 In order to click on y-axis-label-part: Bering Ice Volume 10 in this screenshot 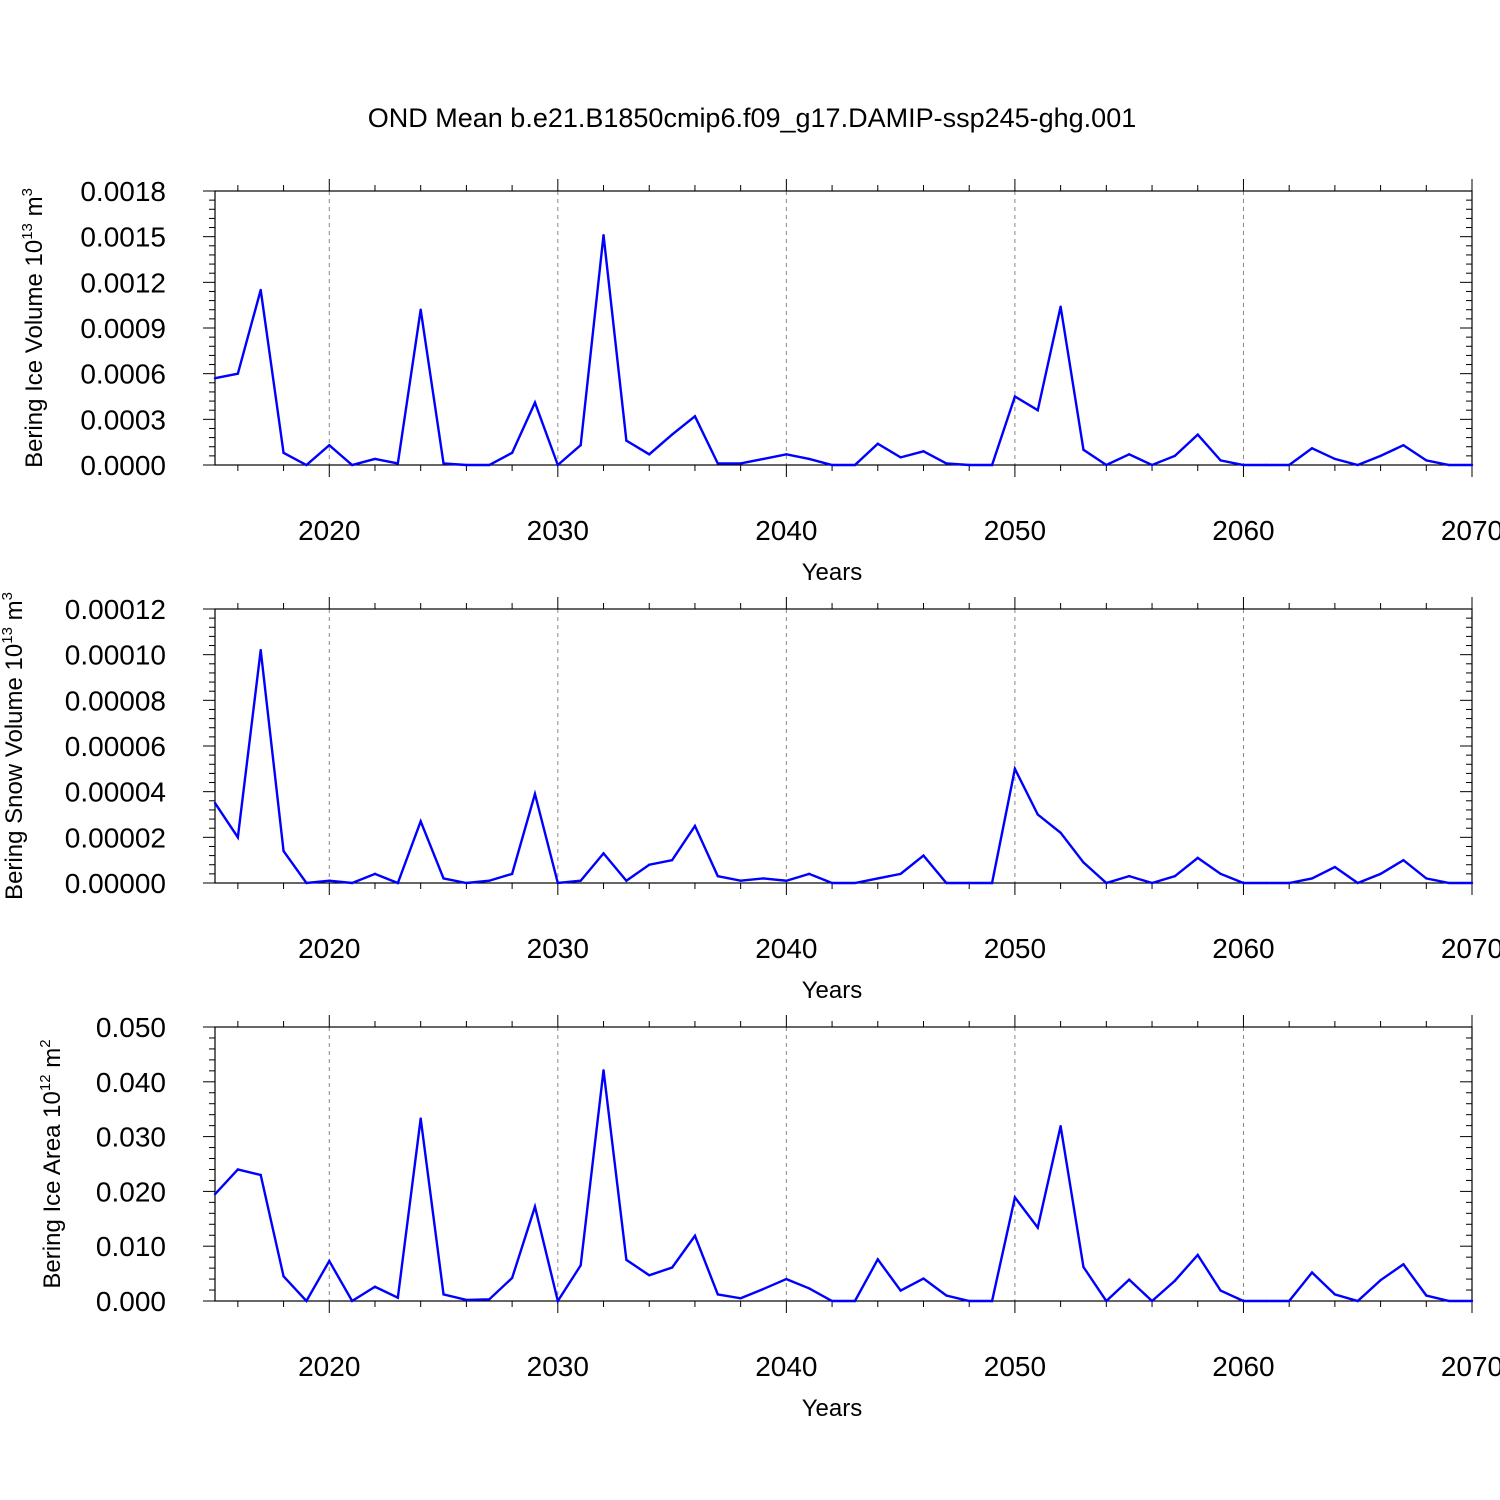, I will do `click(34, 354)`.